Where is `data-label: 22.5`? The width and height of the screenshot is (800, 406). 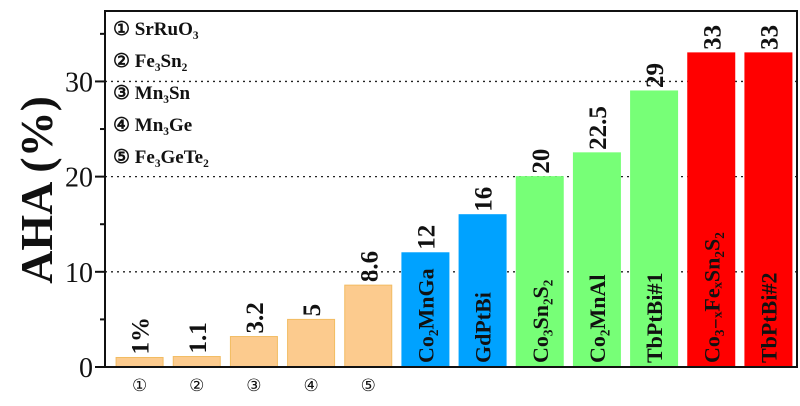
data-label: 22.5 is located at coordinates (598, 128).